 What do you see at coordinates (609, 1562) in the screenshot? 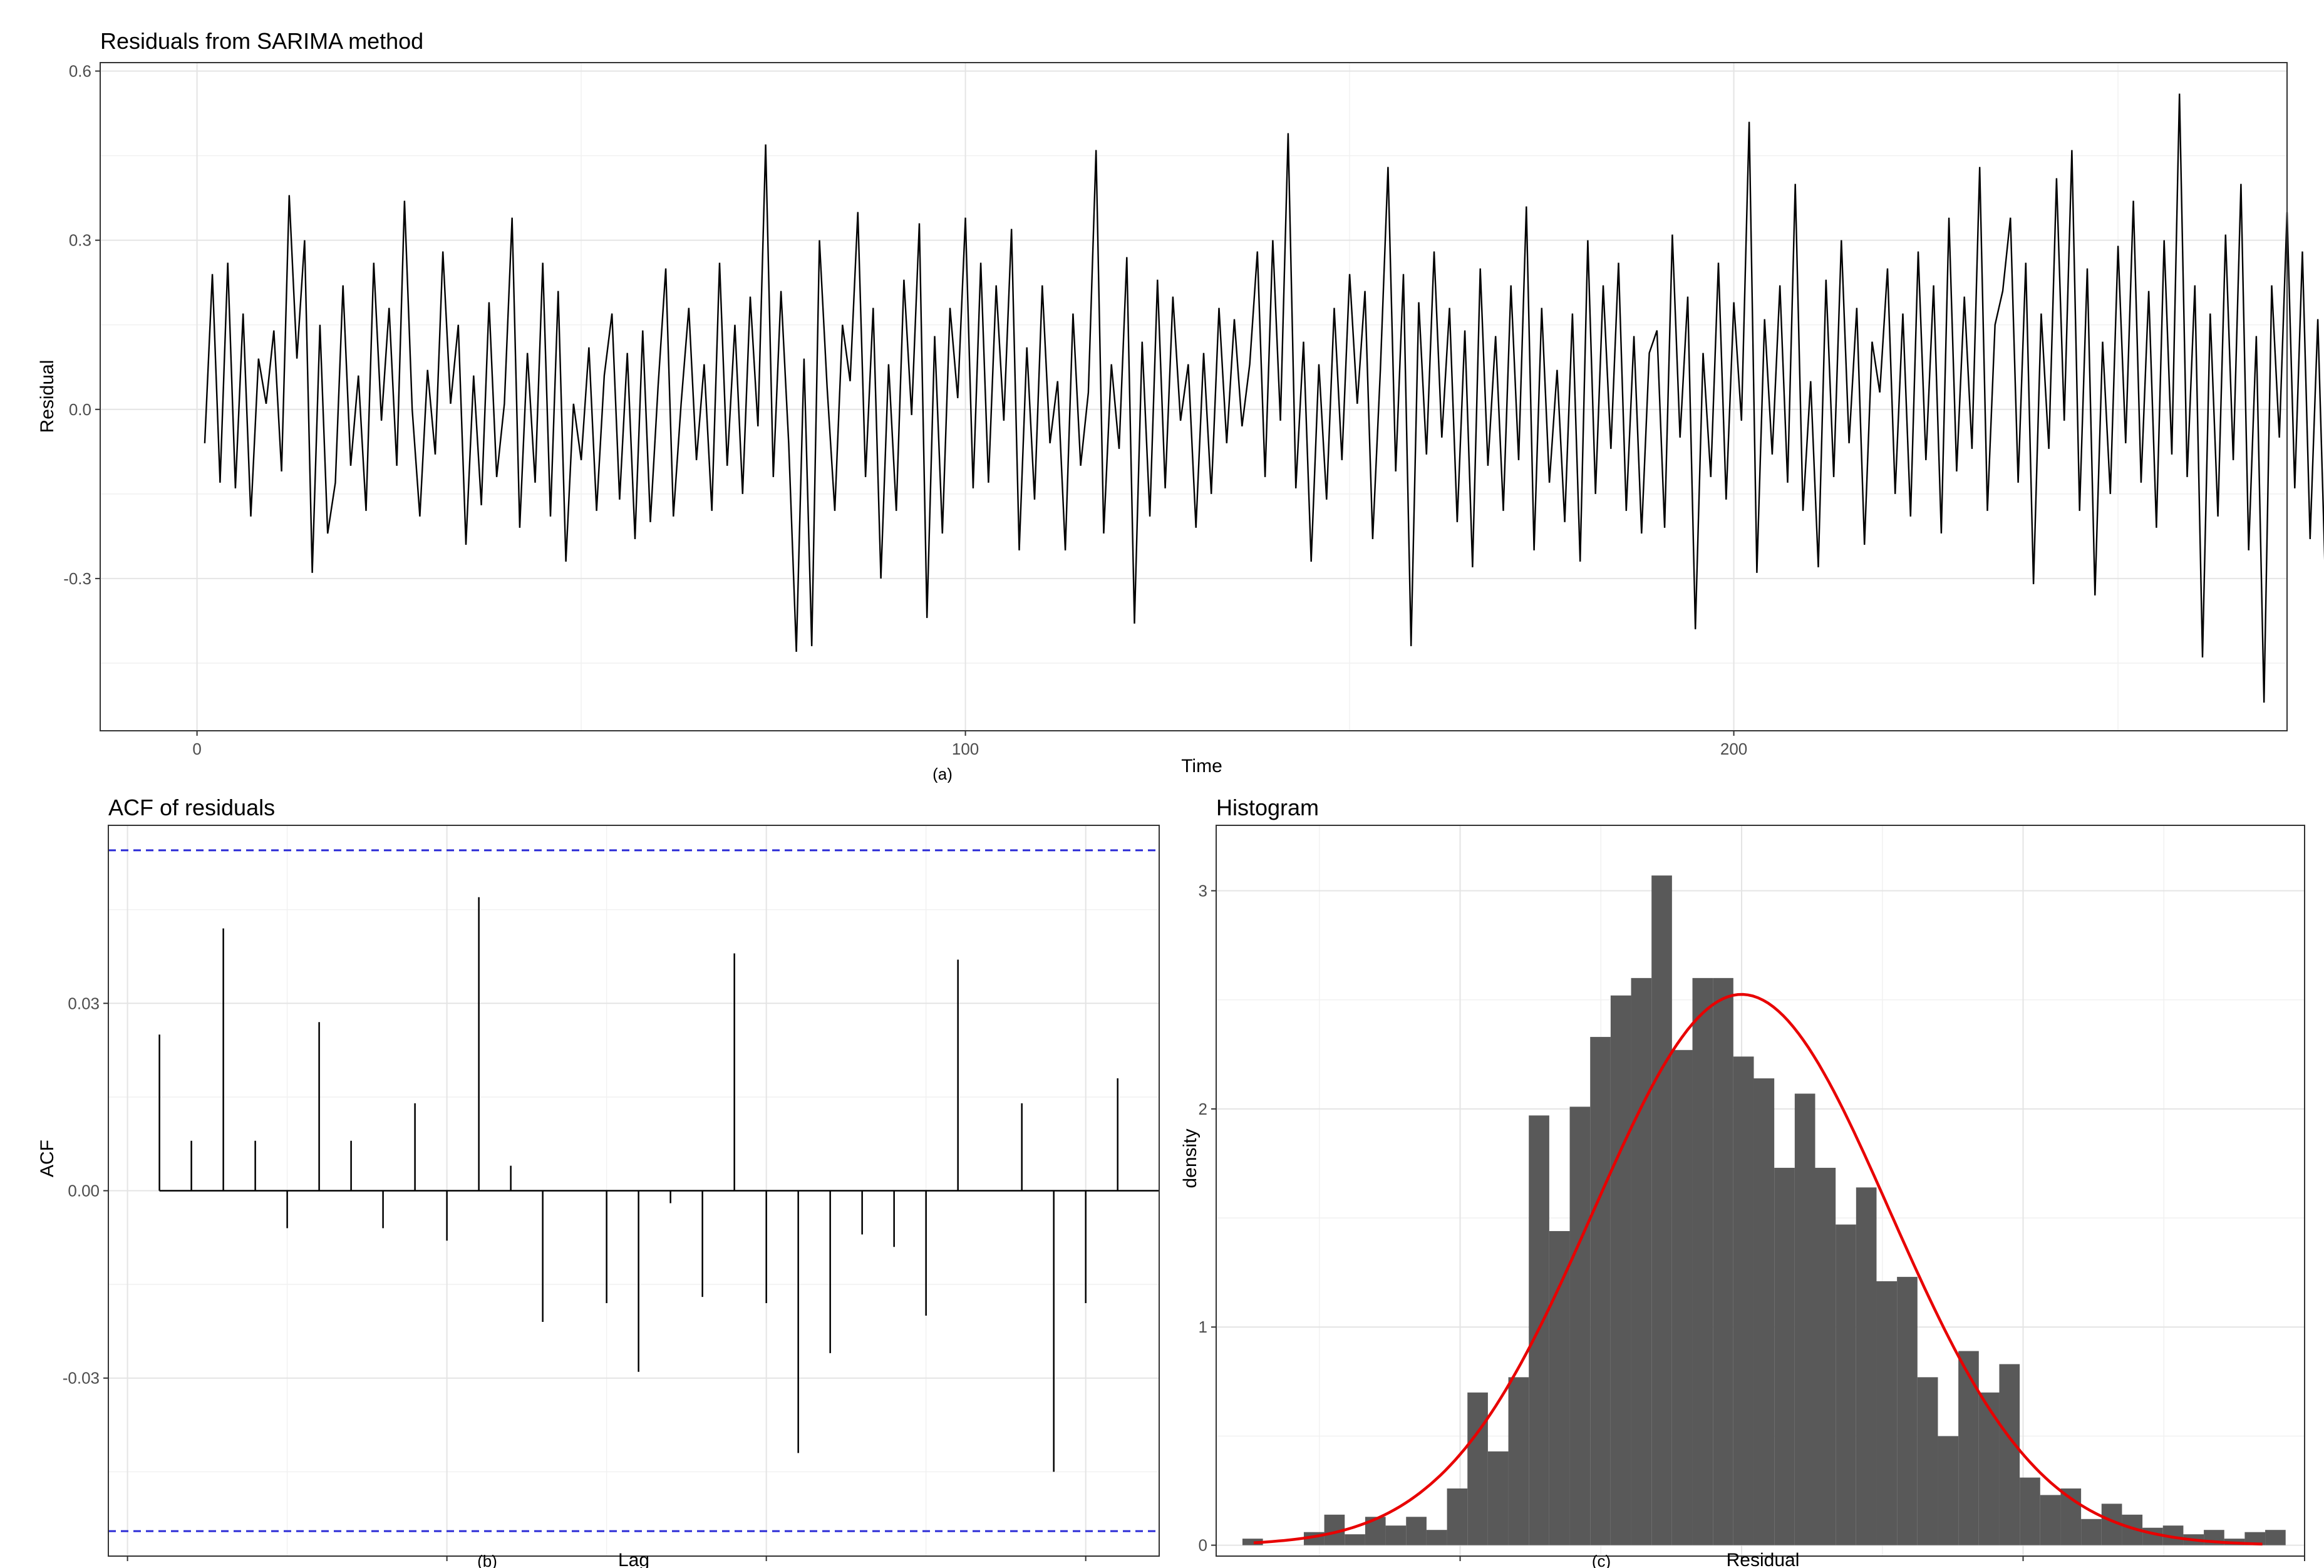
I see `x-axis-ticks: 0 10 20 30` at bounding box center [609, 1562].